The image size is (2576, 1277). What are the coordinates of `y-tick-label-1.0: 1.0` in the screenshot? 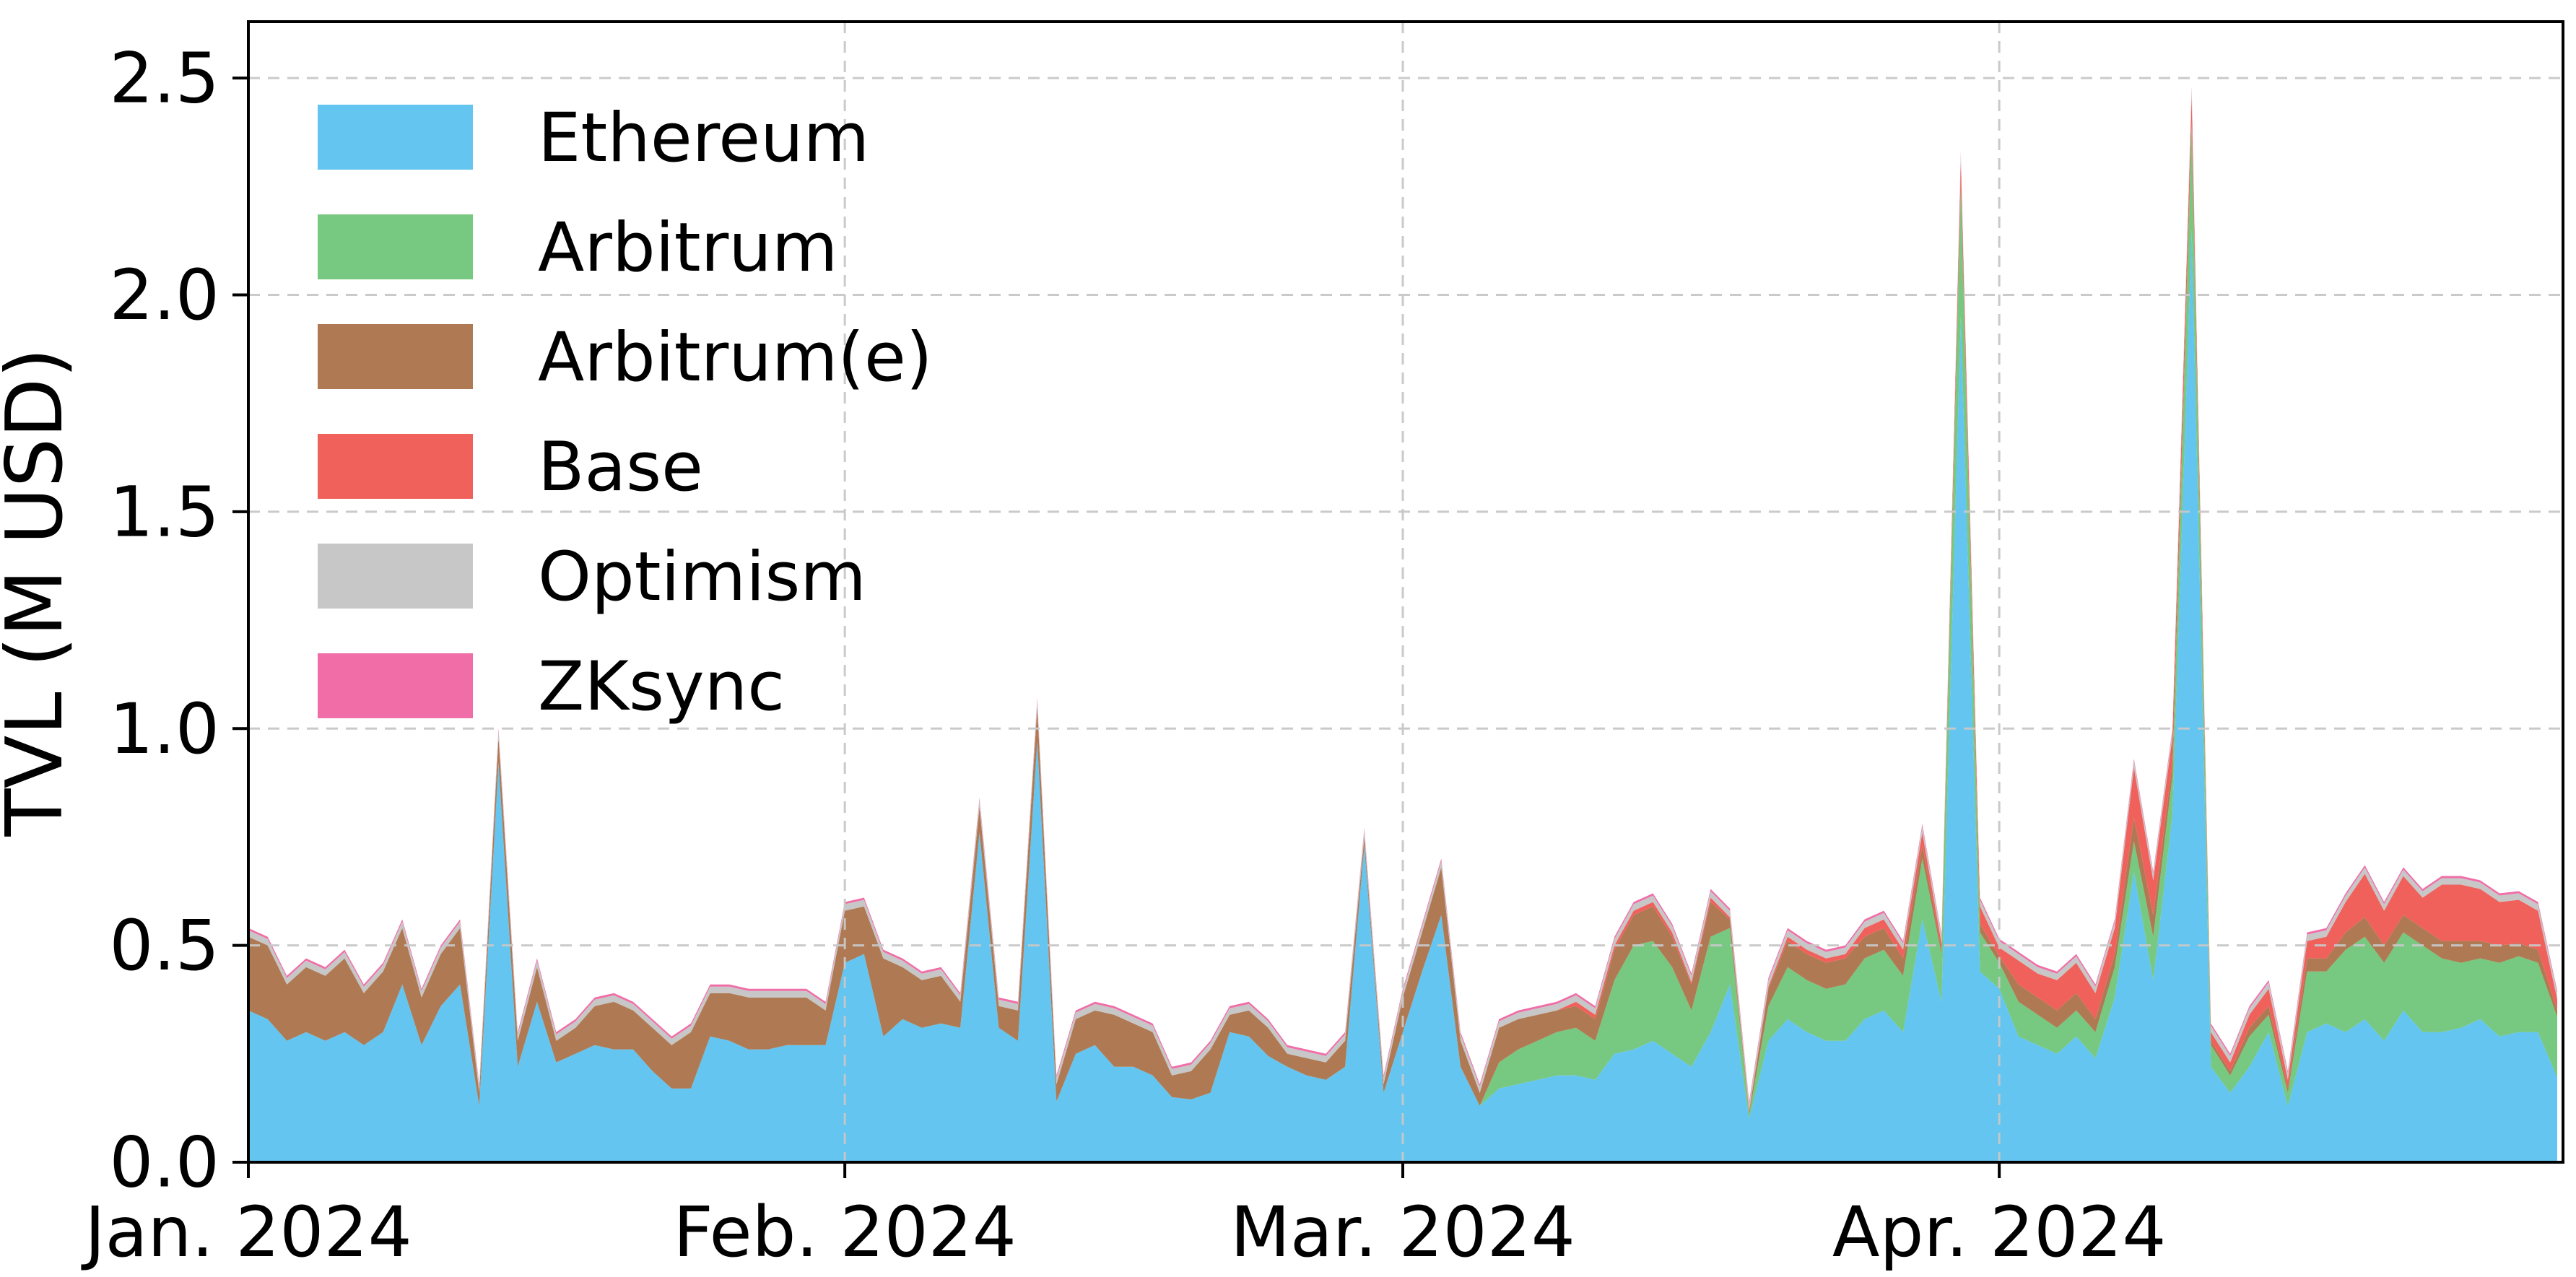 It's located at (164, 729).